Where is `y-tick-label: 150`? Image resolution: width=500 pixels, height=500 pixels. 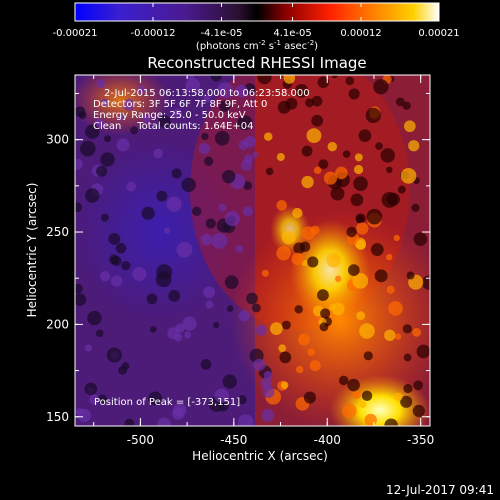
y-tick-label: 150 is located at coordinates (57, 417).